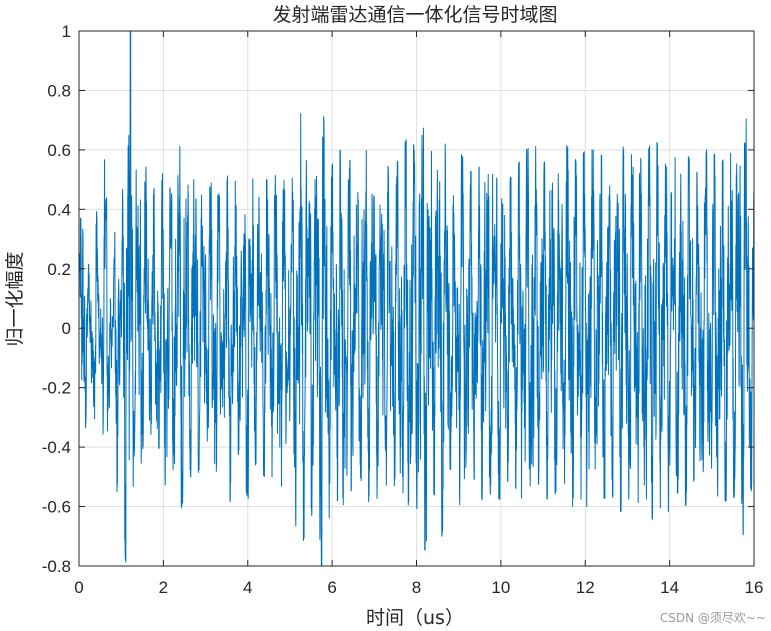 This screenshot has width=771, height=631. Describe the element at coordinates (66, 328) in the screenshot. I see `y-tick-label: 0` at that location.